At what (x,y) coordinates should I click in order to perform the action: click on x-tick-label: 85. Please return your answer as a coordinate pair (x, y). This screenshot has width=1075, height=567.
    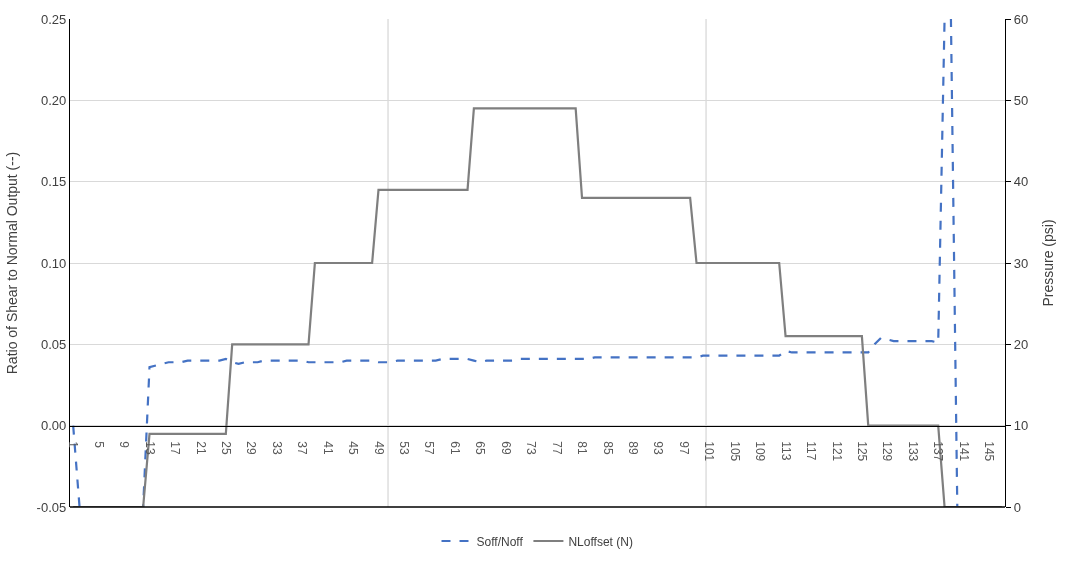
    Looking at the image, I should click on (607, 448).